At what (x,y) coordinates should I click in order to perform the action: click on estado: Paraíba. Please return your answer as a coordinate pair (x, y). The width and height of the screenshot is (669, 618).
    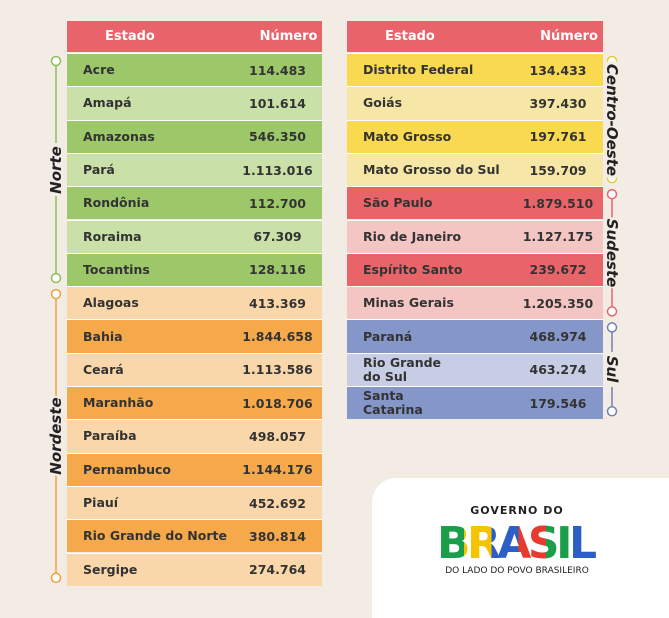
    Looking at the image, I should click on (110, 436).